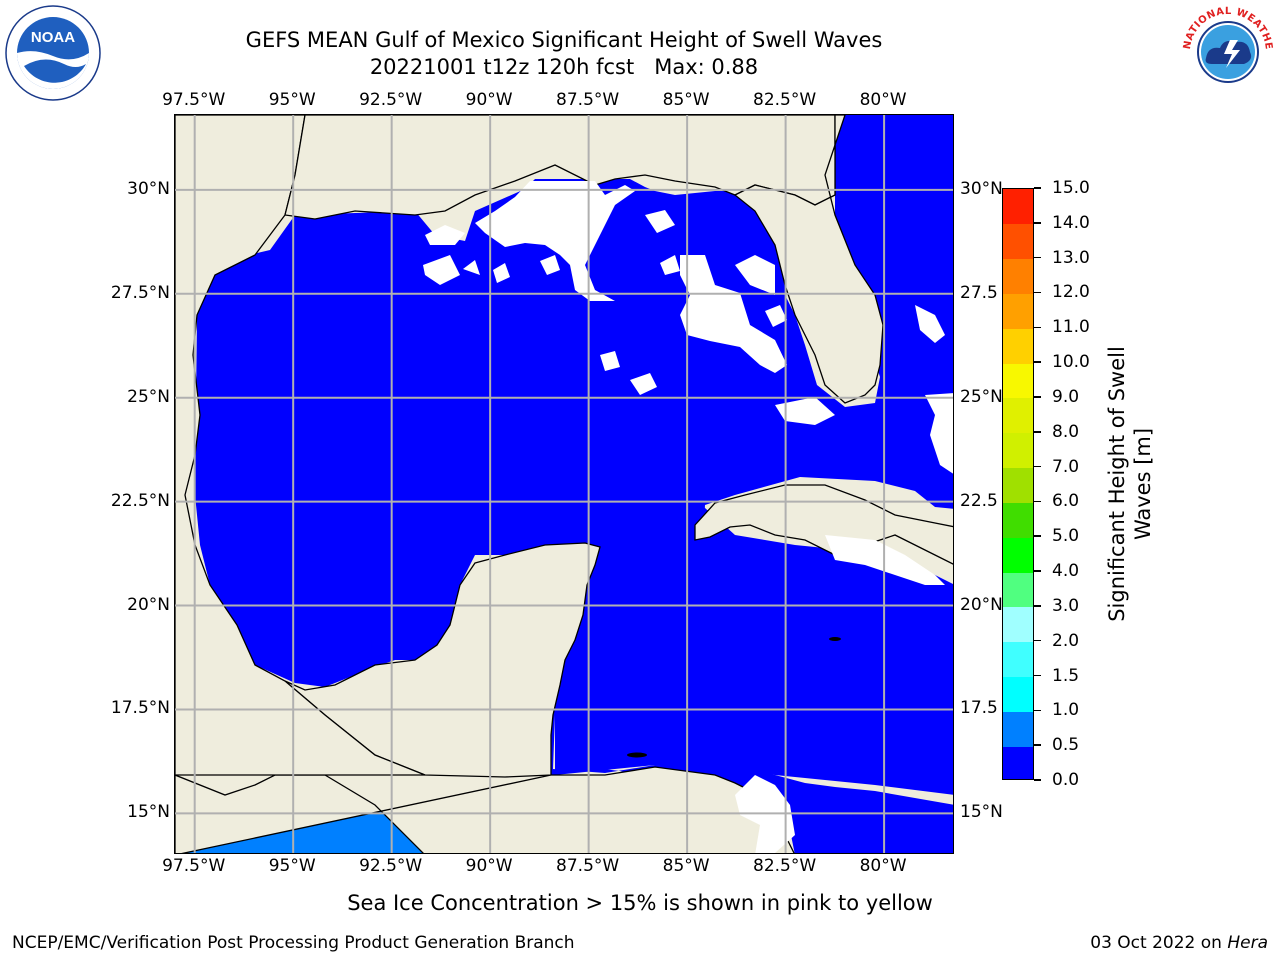 This screenshot has height=960, width=1280. Describe the element at coordinates (979, 500) in the screenshot. I see `lat-label-right: 22.5` at that location.